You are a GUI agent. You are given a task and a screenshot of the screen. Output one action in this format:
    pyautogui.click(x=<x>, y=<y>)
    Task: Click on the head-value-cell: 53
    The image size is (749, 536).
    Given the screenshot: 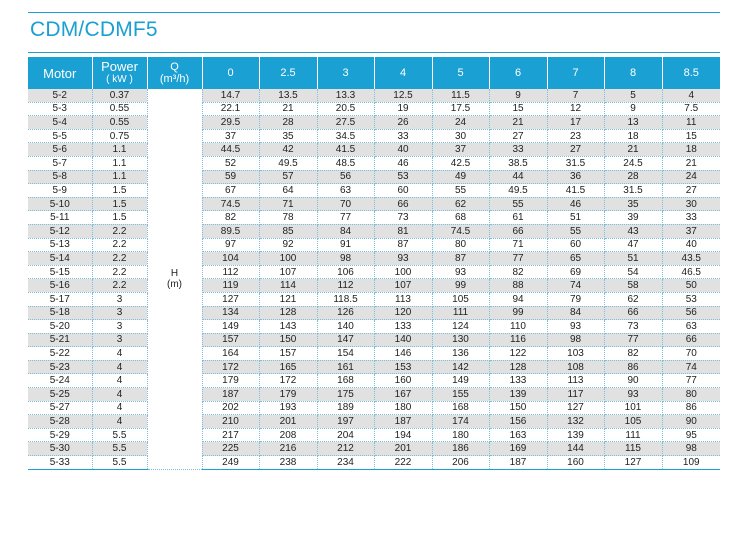 What is the action you would take?
    pyautogui.click(x=691, y=299)
    